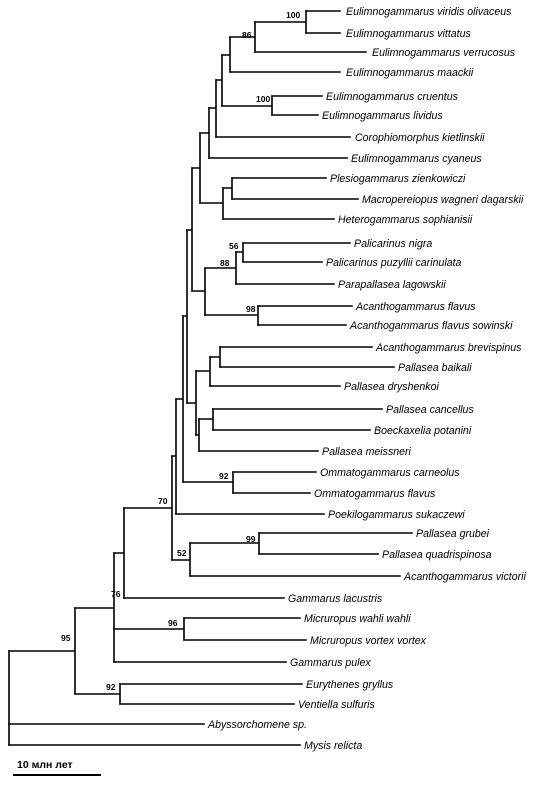  I want to click on node-baikal-clade, so click(148, 508).